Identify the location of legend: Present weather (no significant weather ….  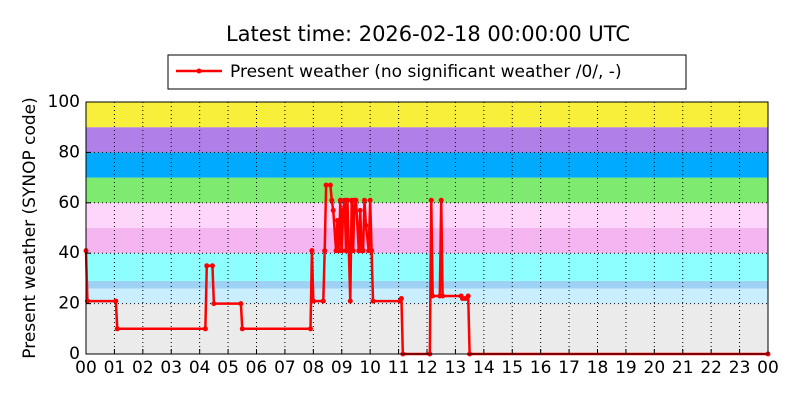
(427, 72).